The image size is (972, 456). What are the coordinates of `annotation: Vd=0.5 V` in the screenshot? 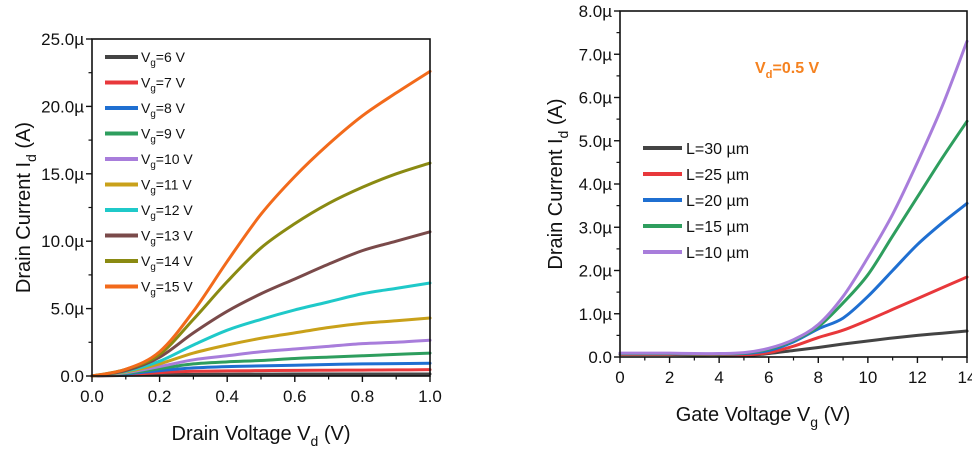 It's located at (787, 70).